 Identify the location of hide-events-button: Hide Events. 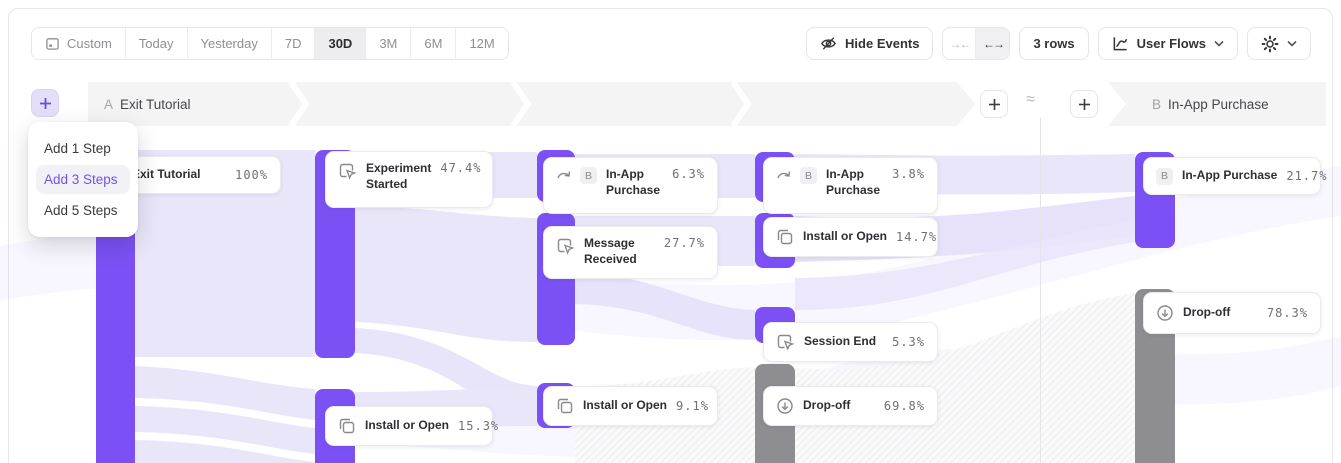
(870, 43).